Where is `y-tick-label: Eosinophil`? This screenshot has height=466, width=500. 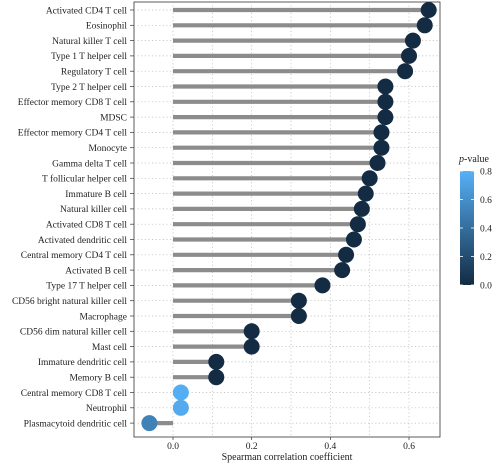
y-tick-label: Eosinophil is located at coordinates (107, 27).